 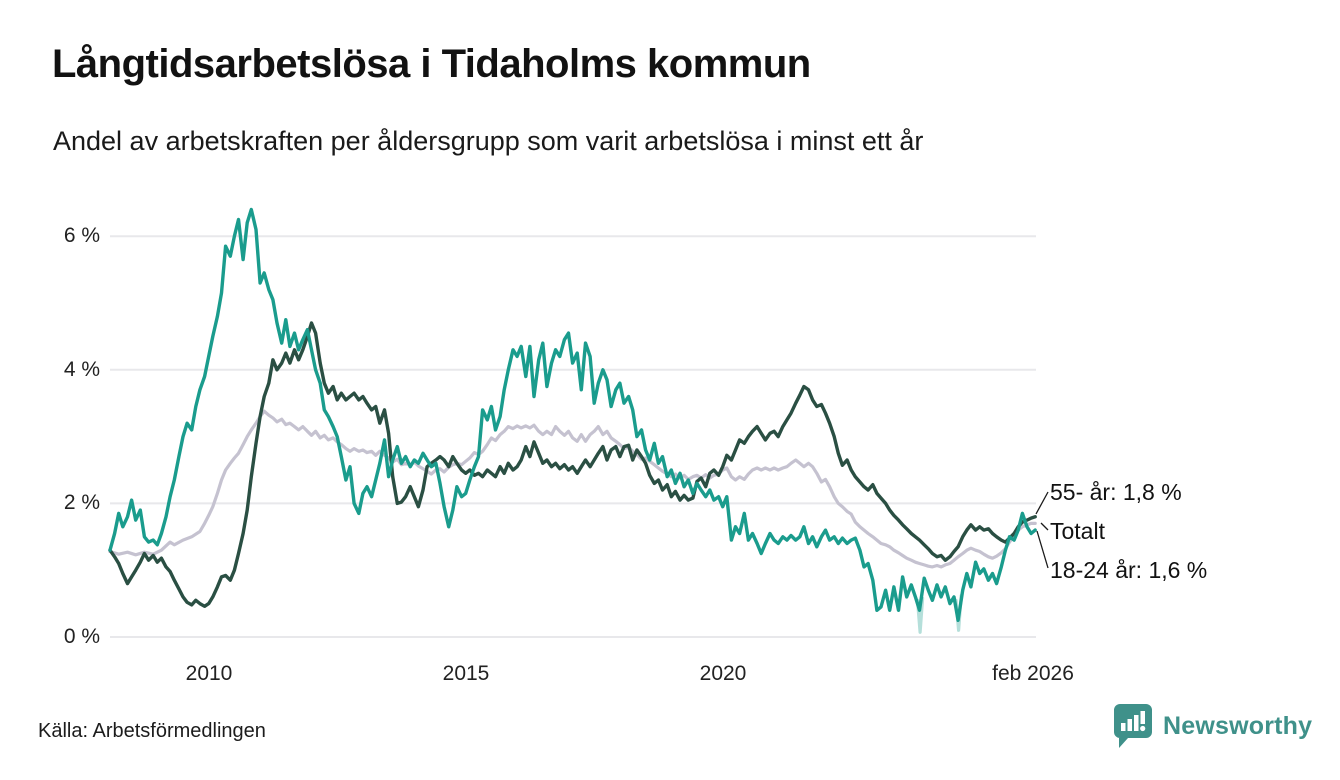 What do you see at coordinates (1033, 673) in the screenshot?
I see `x-tick-feb2026: feb 2026` at bounding box center [1033, 673].